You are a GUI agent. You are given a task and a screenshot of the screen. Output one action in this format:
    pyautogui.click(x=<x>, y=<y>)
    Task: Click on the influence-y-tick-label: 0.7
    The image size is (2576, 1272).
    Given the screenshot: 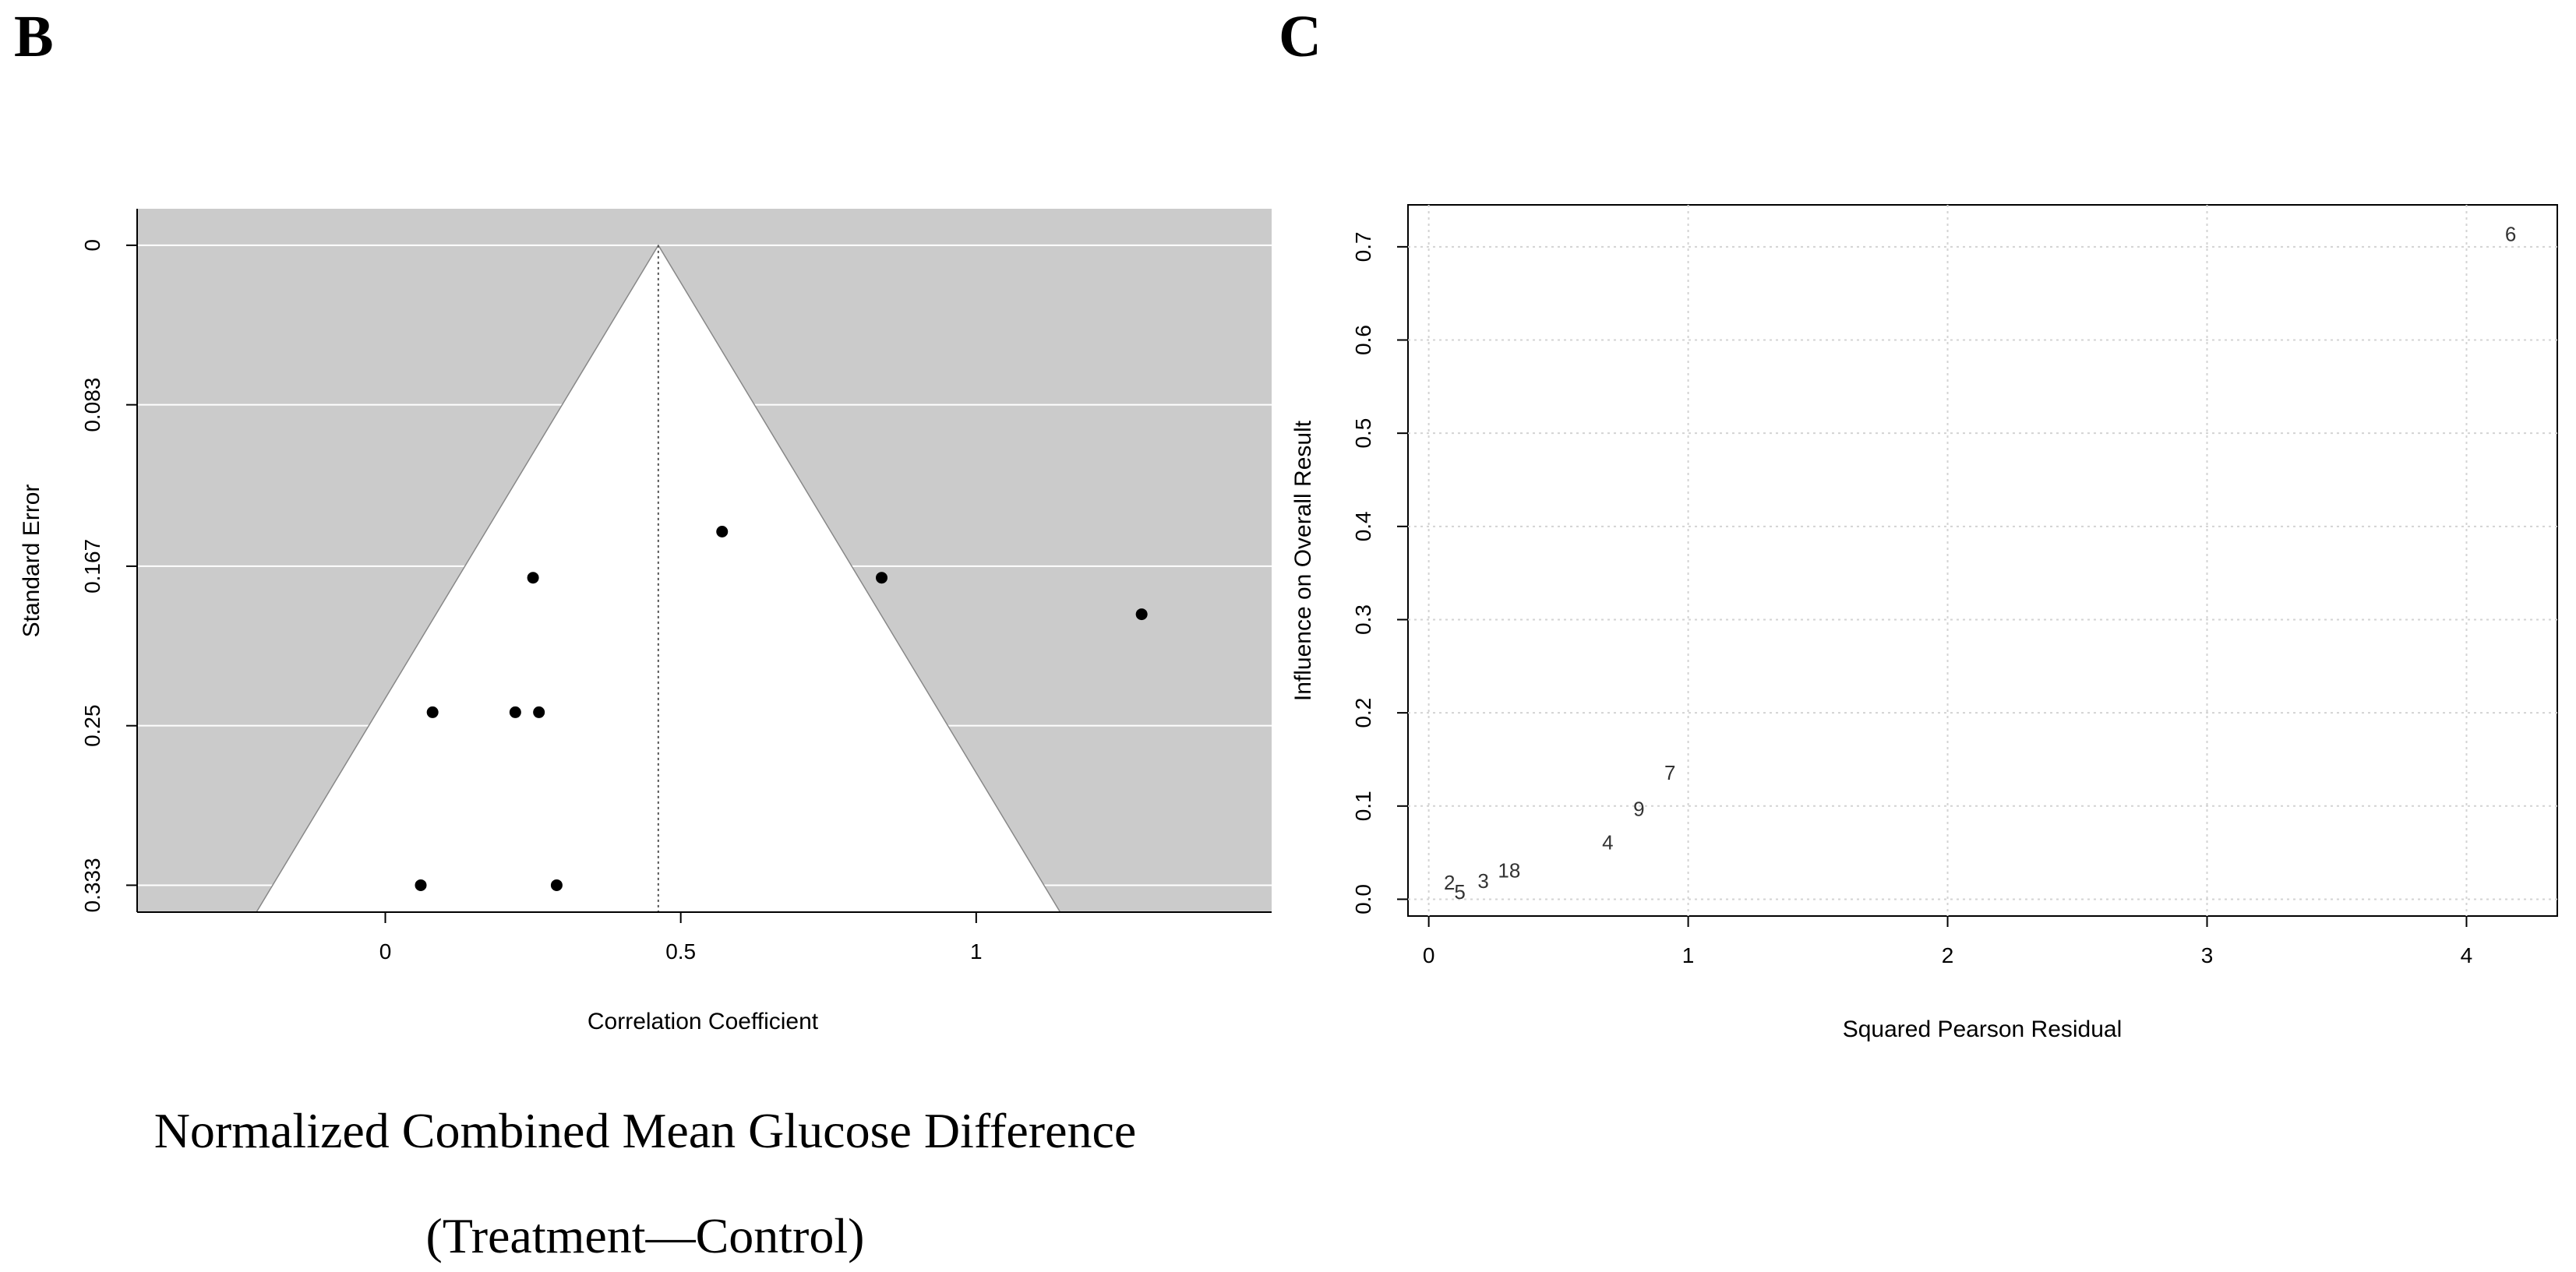 What is the action you would take?
    pyautogui.click(x=1363, y=246)
    